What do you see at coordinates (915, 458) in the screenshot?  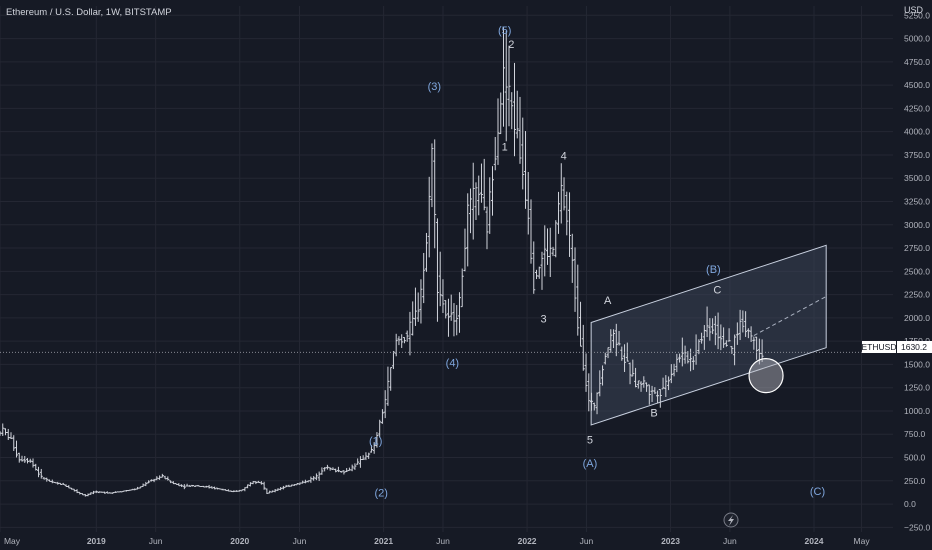 I see `y-tick-label: 500.0` at bounding box center [915, 458].